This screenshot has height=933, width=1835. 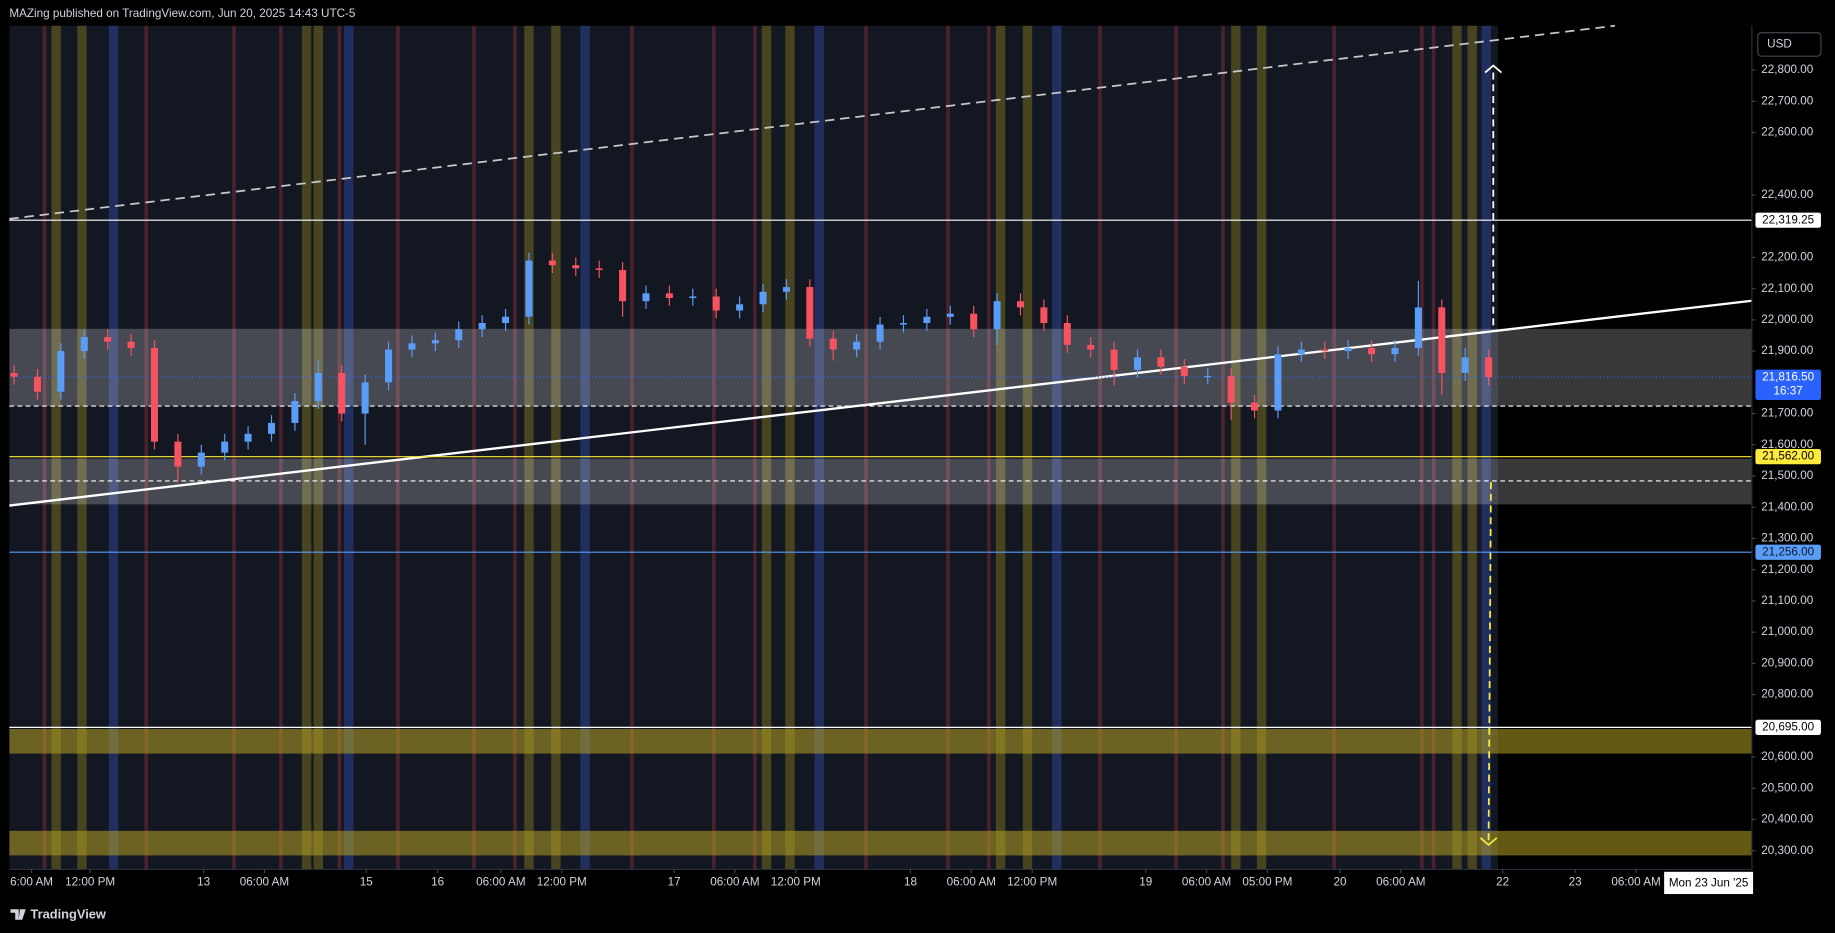 I want to click on y-tick-label: 21,900.00, so click(x=1787, y=350).